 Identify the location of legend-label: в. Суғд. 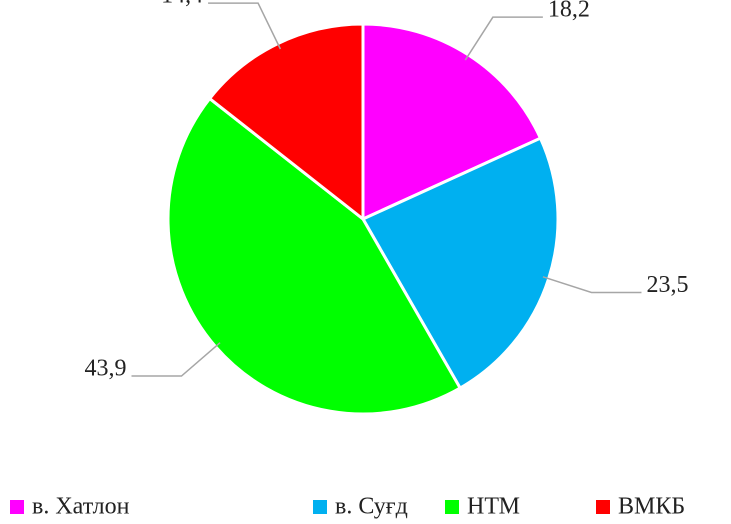
(371, 507).